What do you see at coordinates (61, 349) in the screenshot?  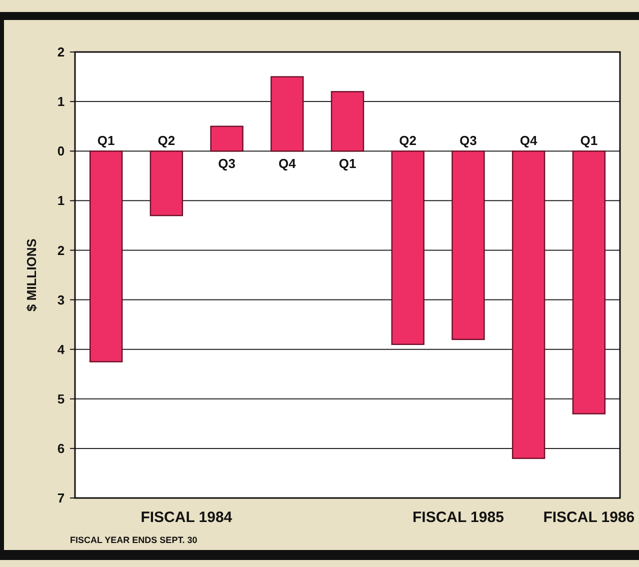 I see `y-tick-label: 4` at bounding box center [61, 349].